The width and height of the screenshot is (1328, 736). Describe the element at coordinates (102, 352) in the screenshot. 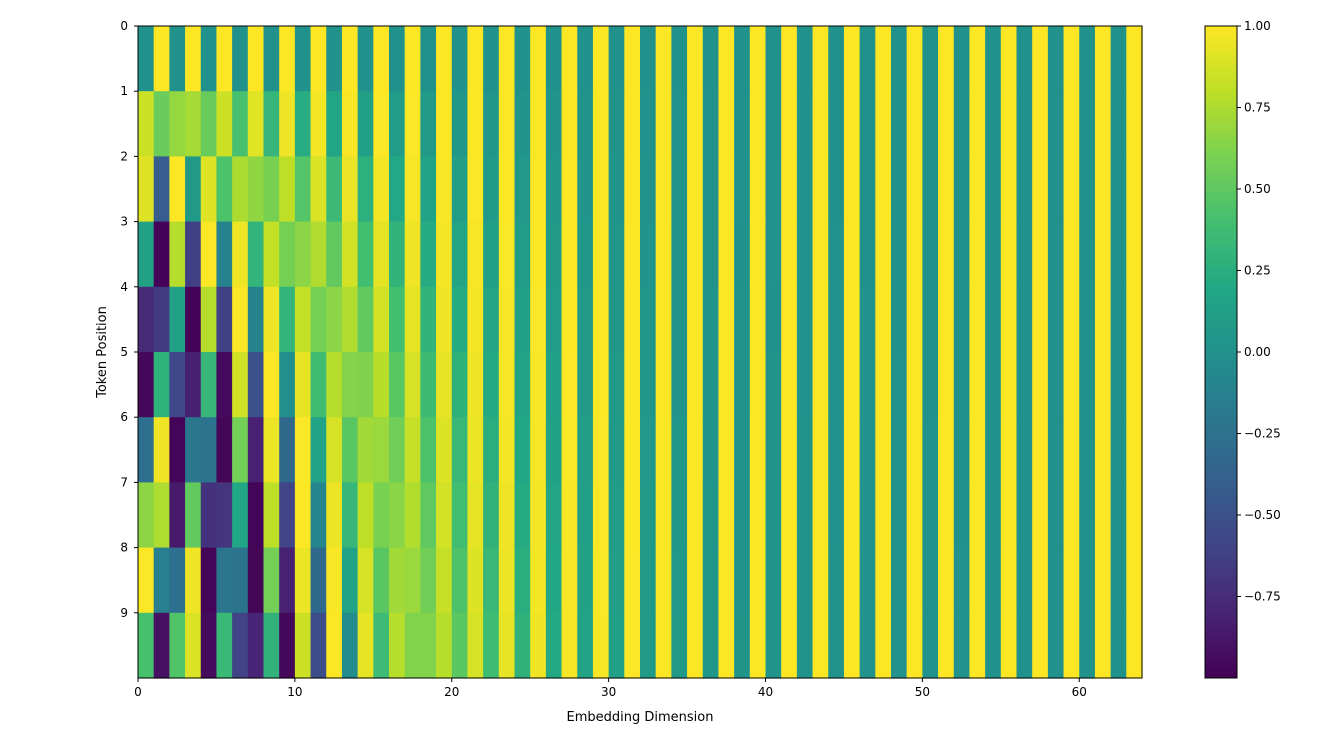

I see `y-axis-label: Token Position` at that location.